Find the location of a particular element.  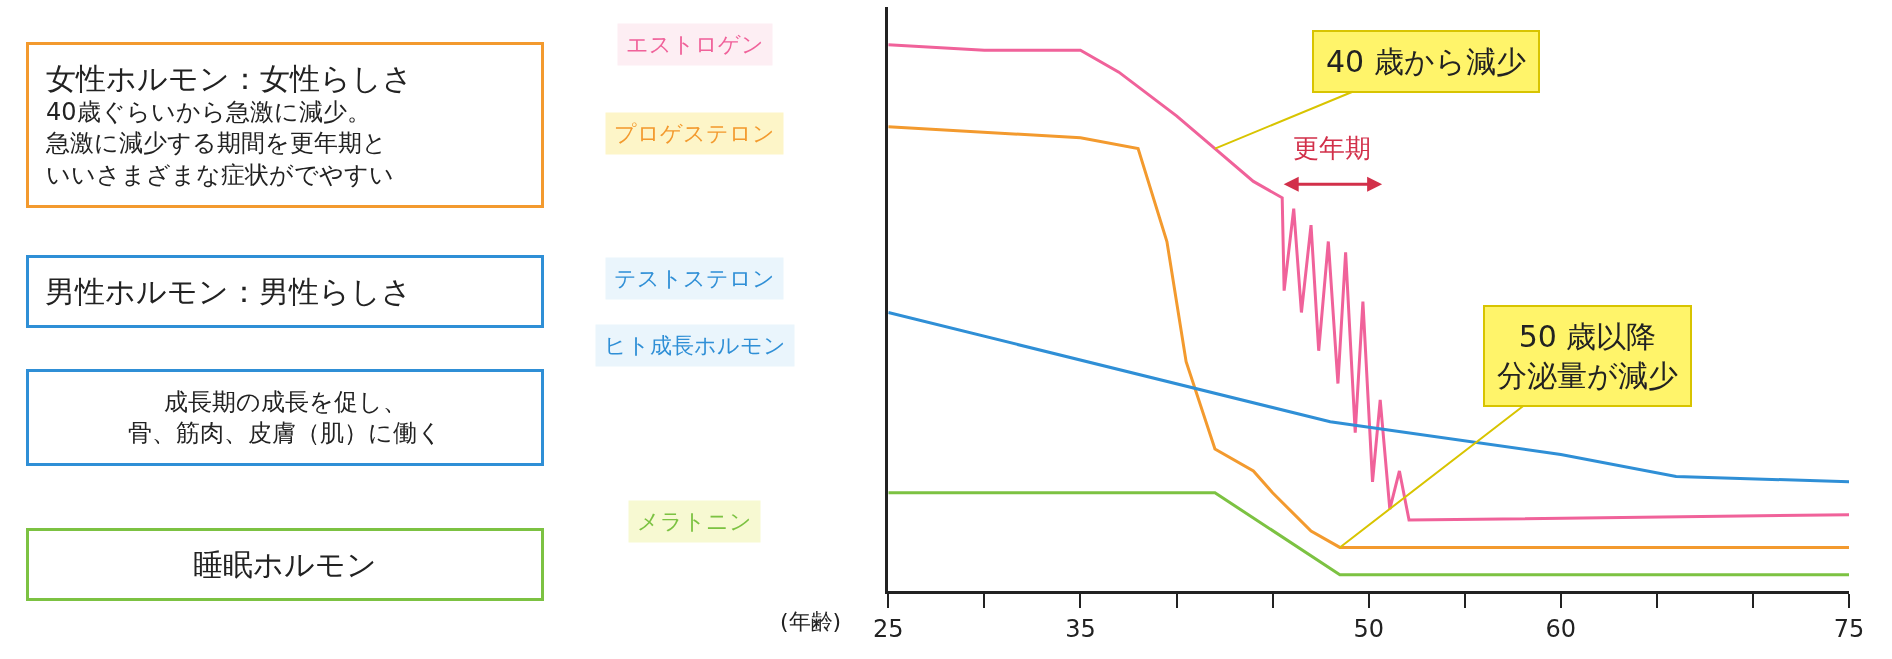

x-tick-label: 60 is located at coordinates (1561, 628).